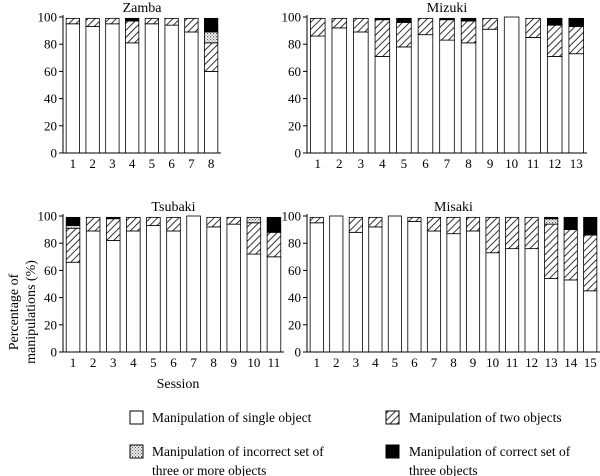  I want to click on x-tick-label: 15, so click(590, 362).